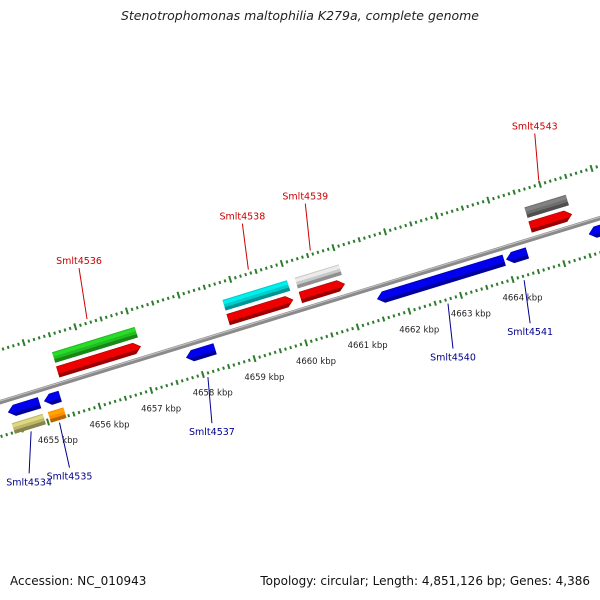 This screenshot has width=600, height=600. Describe the element at coordinates (213, 394) in the screenshot. I see `ruler-label: 4658 kbp` at that location.